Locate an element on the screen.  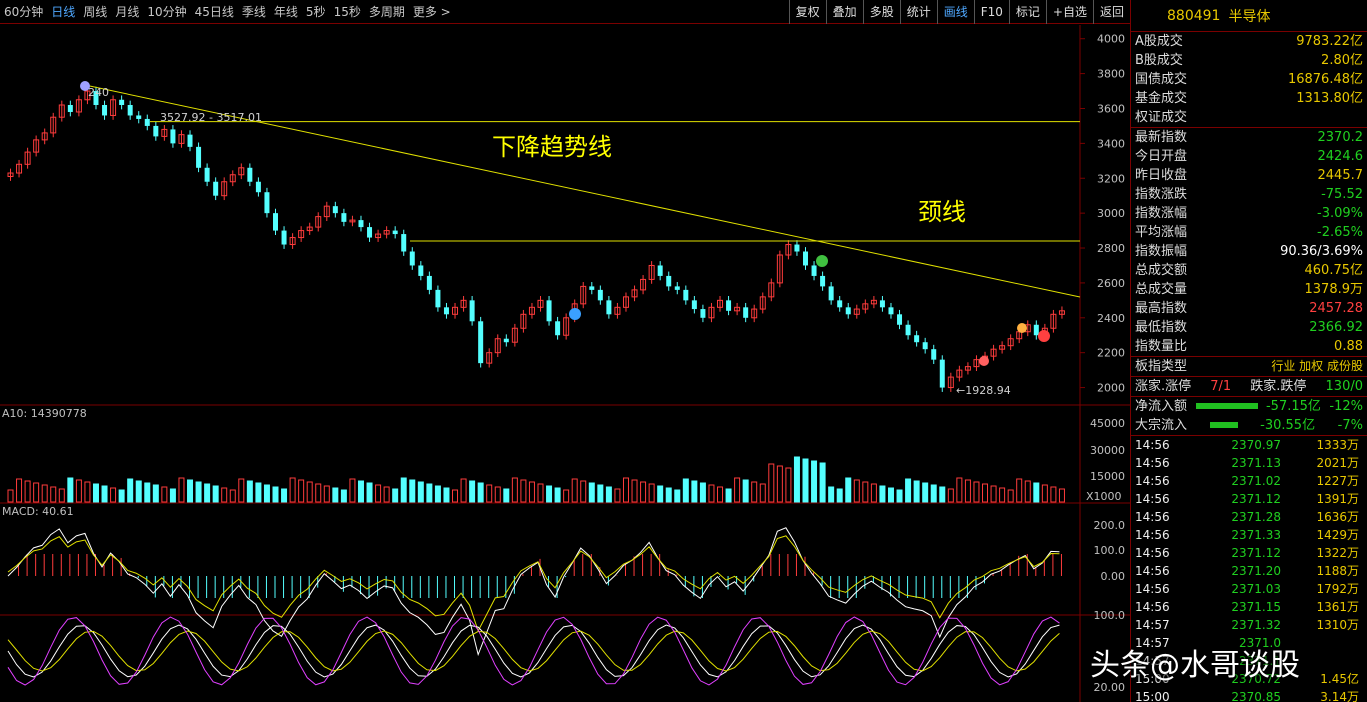
toolbar-button-2: 多股 is located at coordinates (881, 12).